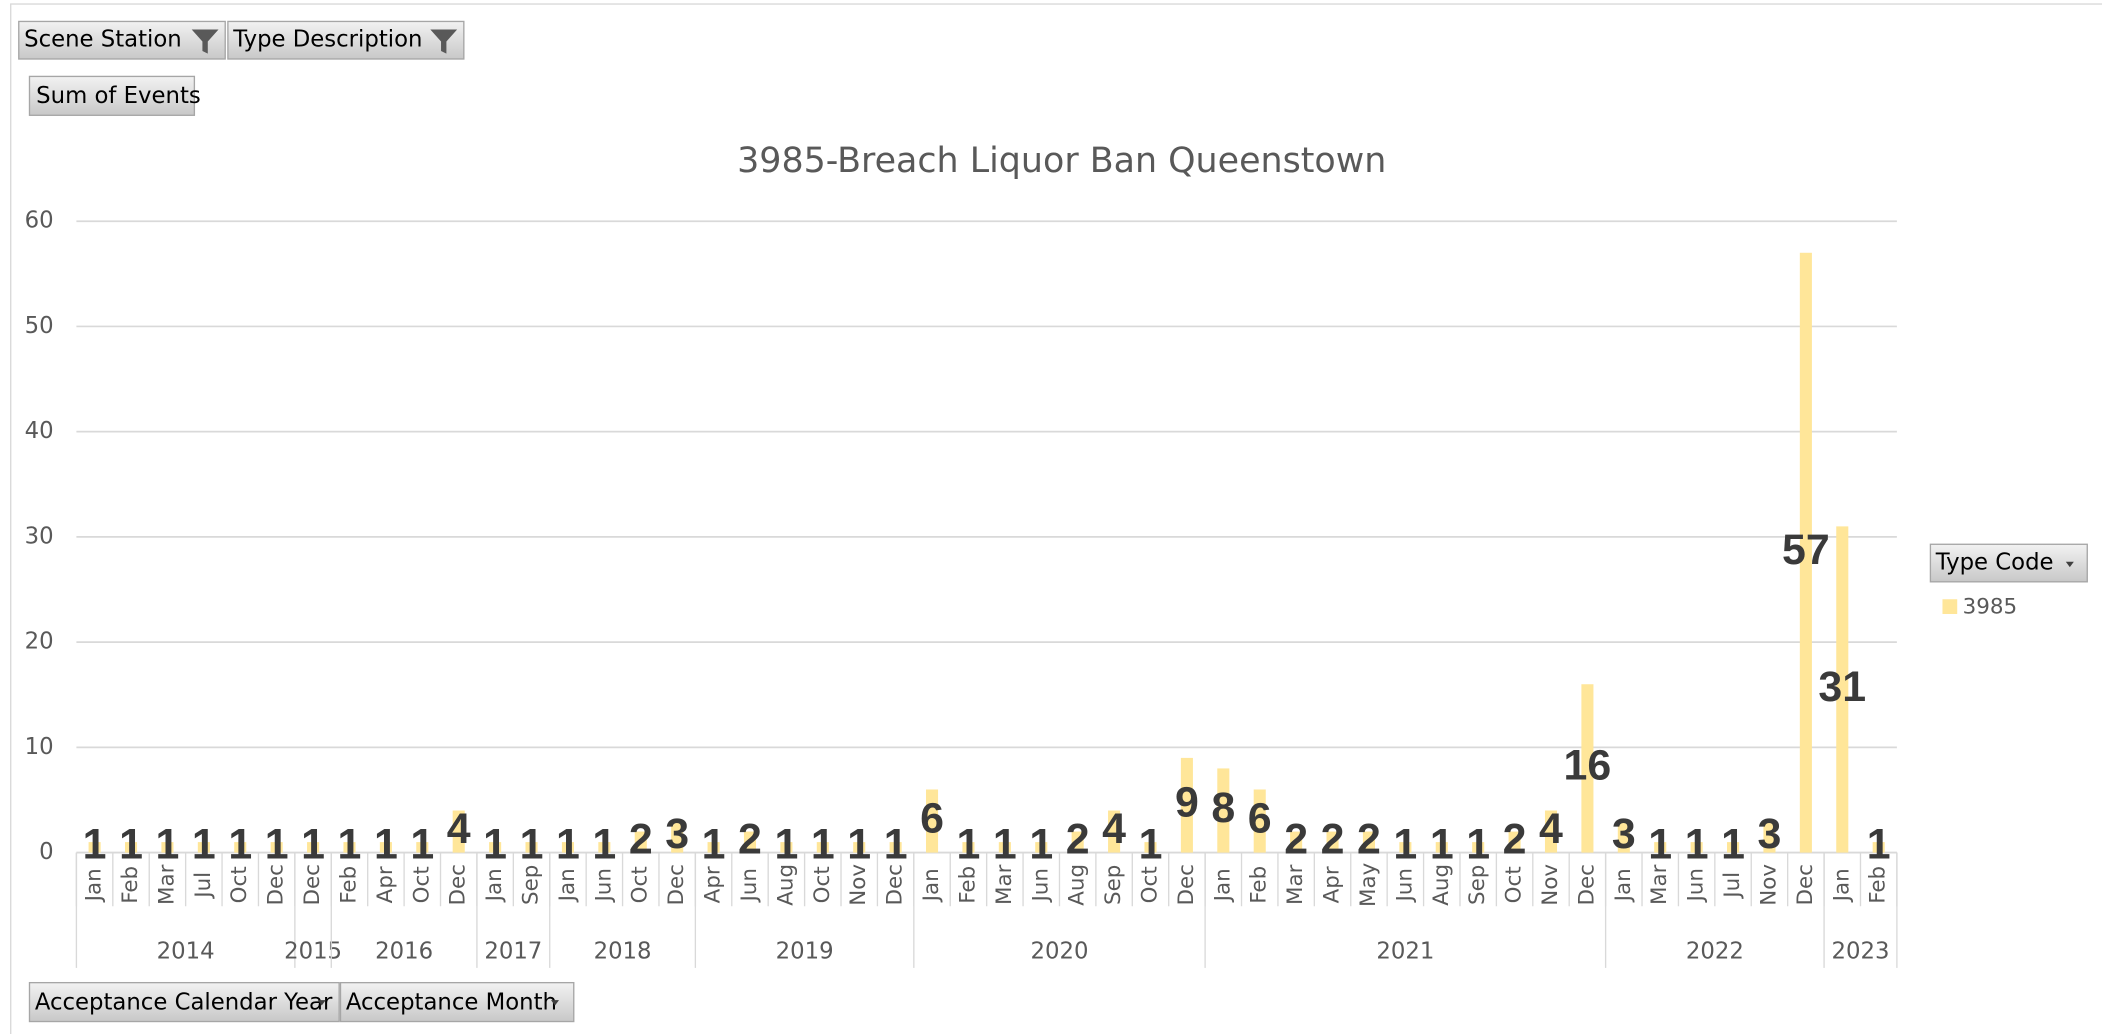  What do you see at coordinates (1994, 563) in the screenshot?
I see `legend-field-label: Type Code` at bounding box center [1994, 563].